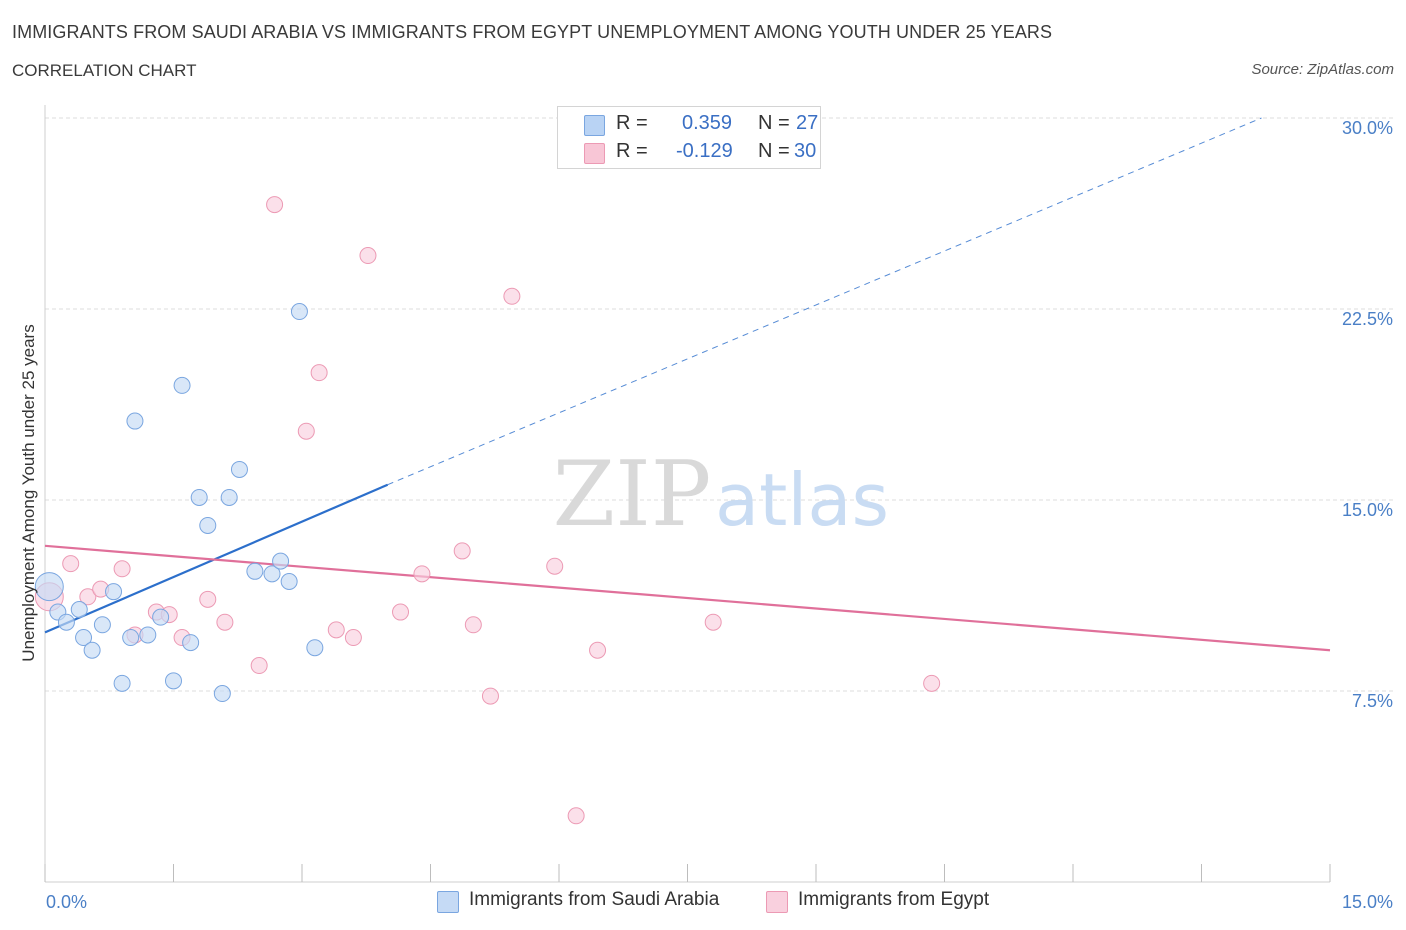  What do you see at coordinates (894, 899) in the screenshot?
I see `bottom-legend-label-egypt: Immigrants from Egypt` at bounding box center [894, 899].